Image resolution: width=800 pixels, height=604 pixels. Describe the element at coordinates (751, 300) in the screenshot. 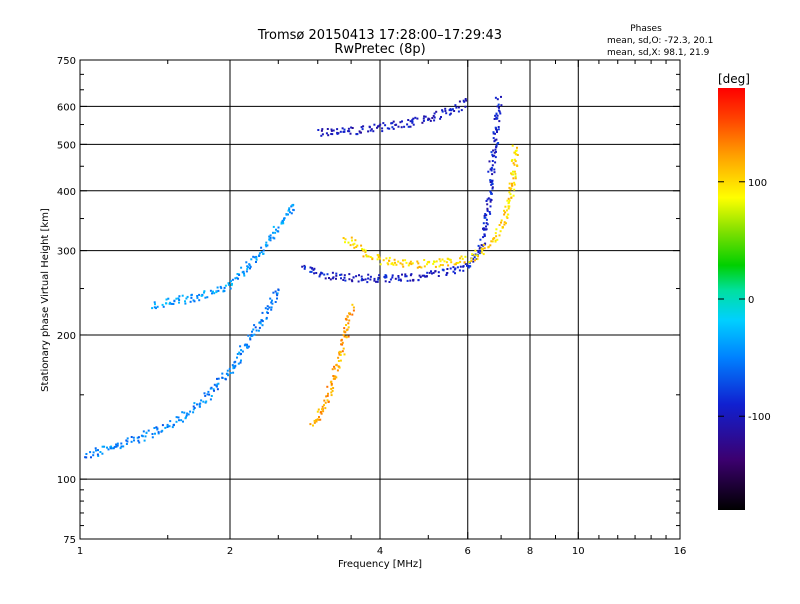

I see `colorbar-tick-label: 0` at that location.